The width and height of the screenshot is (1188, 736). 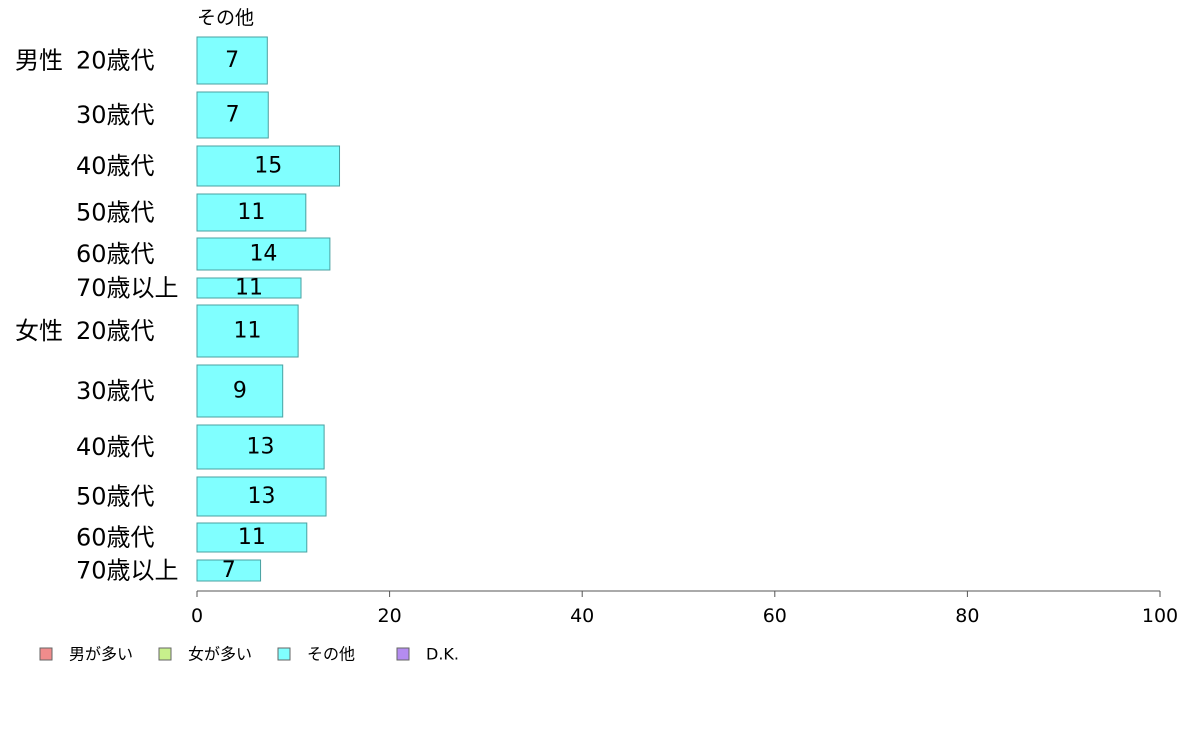 What do you see at coordinates (220, 654) in the screenshot?
I see `legend-label: 女が多い` at bounding box center [220, 654].